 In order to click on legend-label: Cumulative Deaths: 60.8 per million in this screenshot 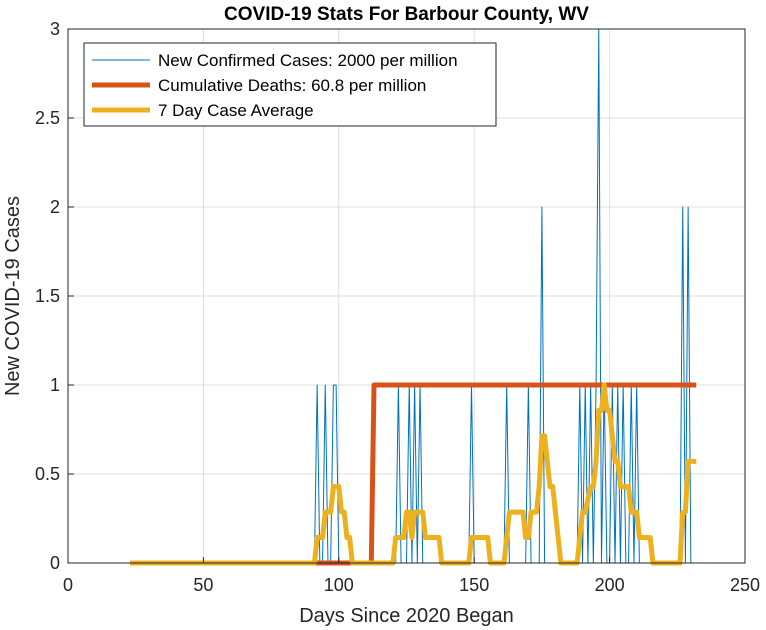, I will do `click(292, 85)`.